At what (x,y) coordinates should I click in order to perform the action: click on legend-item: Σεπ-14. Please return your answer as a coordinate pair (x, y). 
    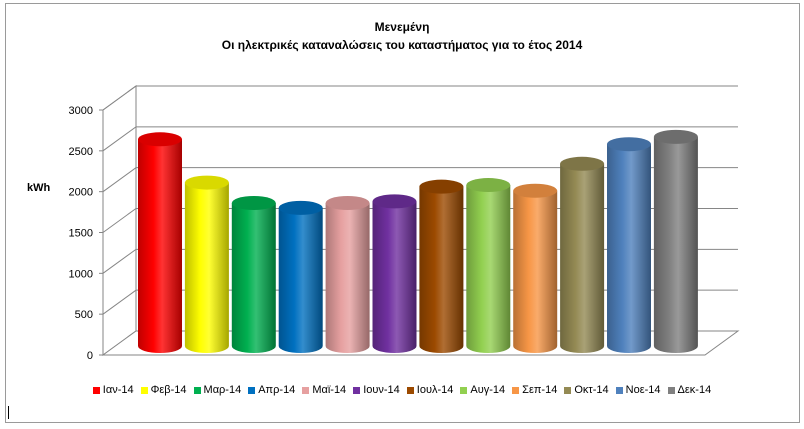
    Looking at the image, I should click on (534, 390).